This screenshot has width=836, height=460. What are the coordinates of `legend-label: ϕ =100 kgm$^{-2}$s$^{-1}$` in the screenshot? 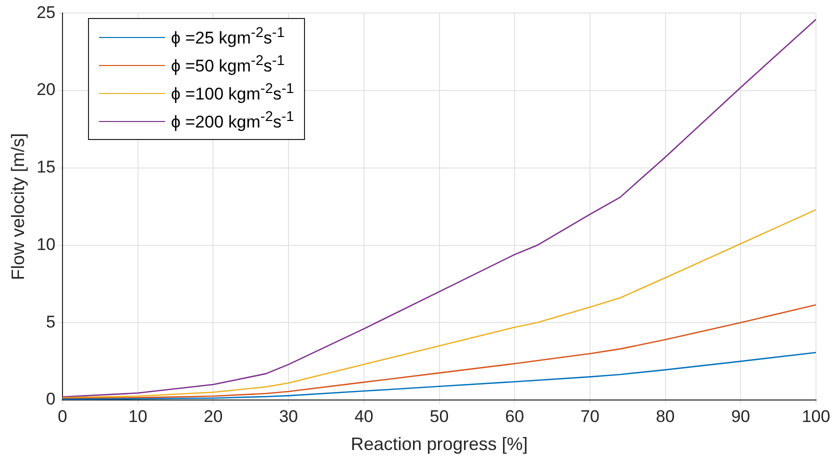 It's located at (232, 93).